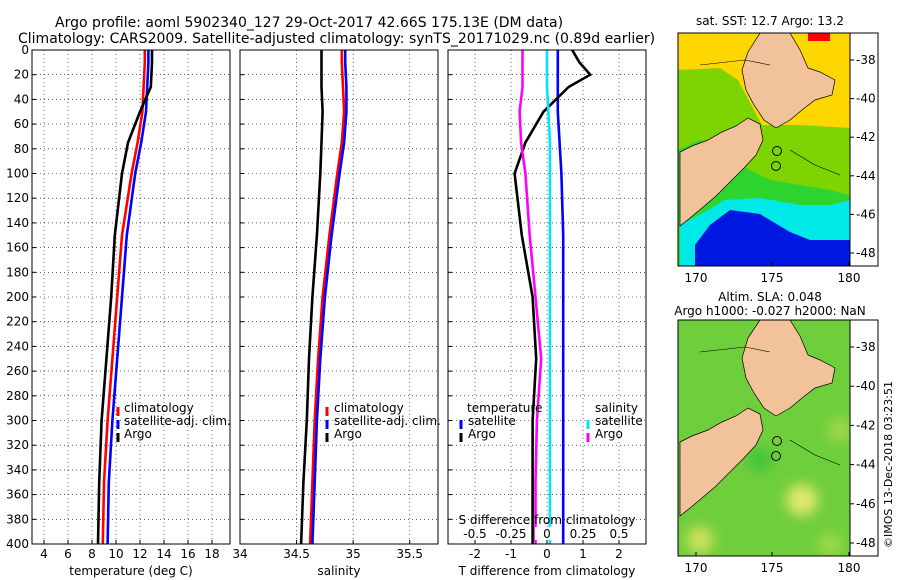  I want to click on sla-map-title-line2: Argo h1000: -0.027 h2000: NaN, so click(770, 311).